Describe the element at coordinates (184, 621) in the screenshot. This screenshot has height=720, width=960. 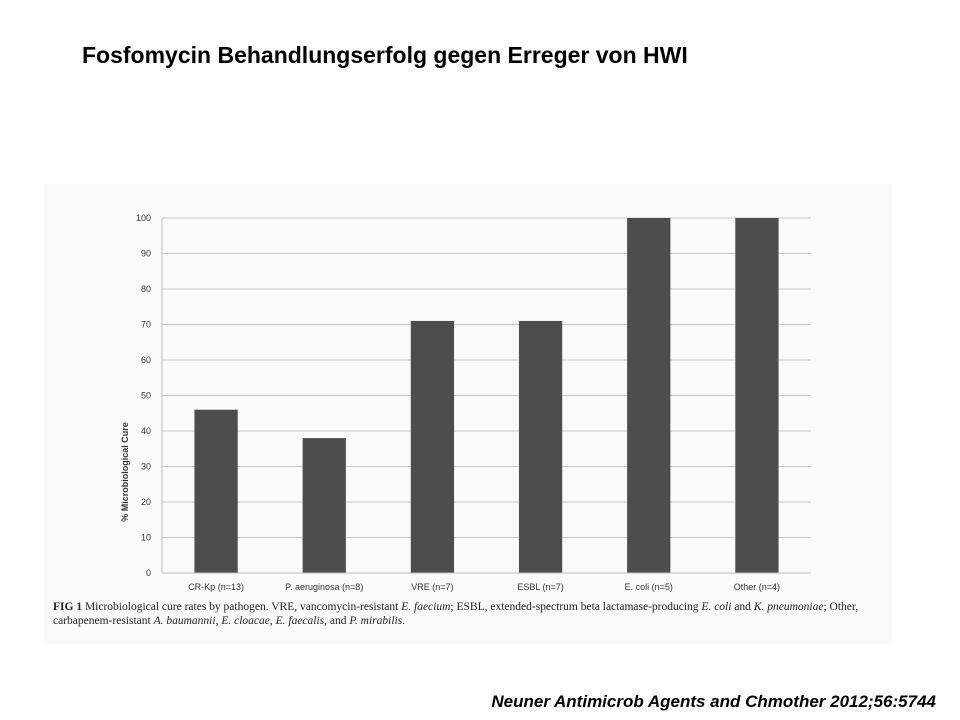
I see `caption-segment: A. baumannii` at that location.